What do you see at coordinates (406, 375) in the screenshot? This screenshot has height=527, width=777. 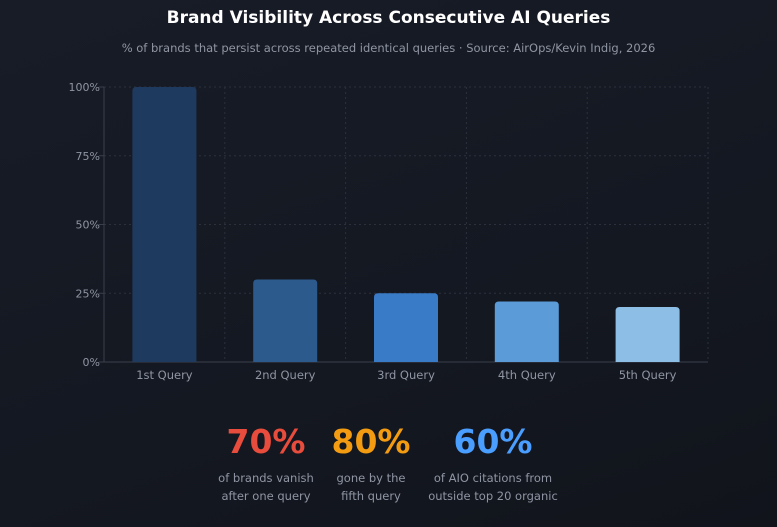 I see `x-tick-label: 3rd Query` at bounding box center [406, 375].